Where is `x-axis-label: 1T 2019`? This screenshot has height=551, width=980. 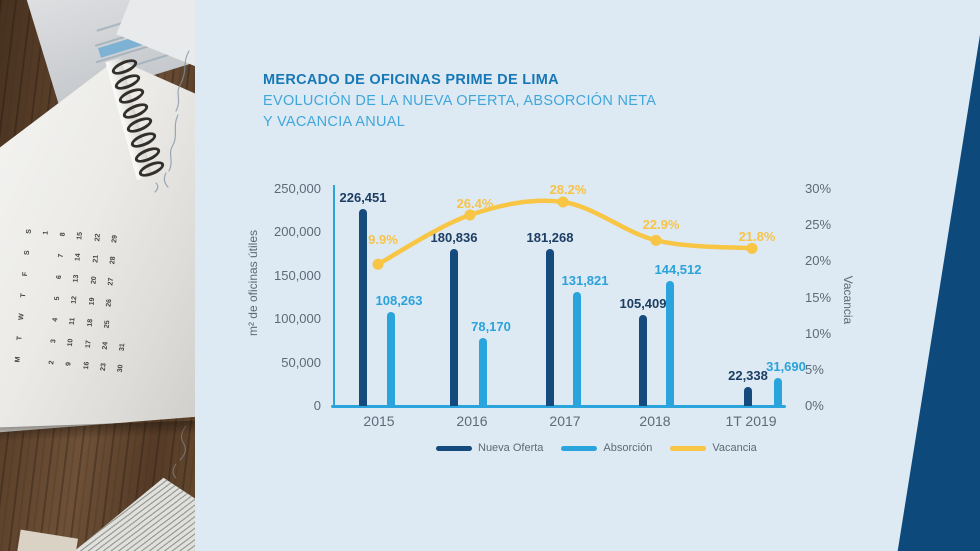 x-axis-label: 1T 2019 is located at coordinates (751, 421).